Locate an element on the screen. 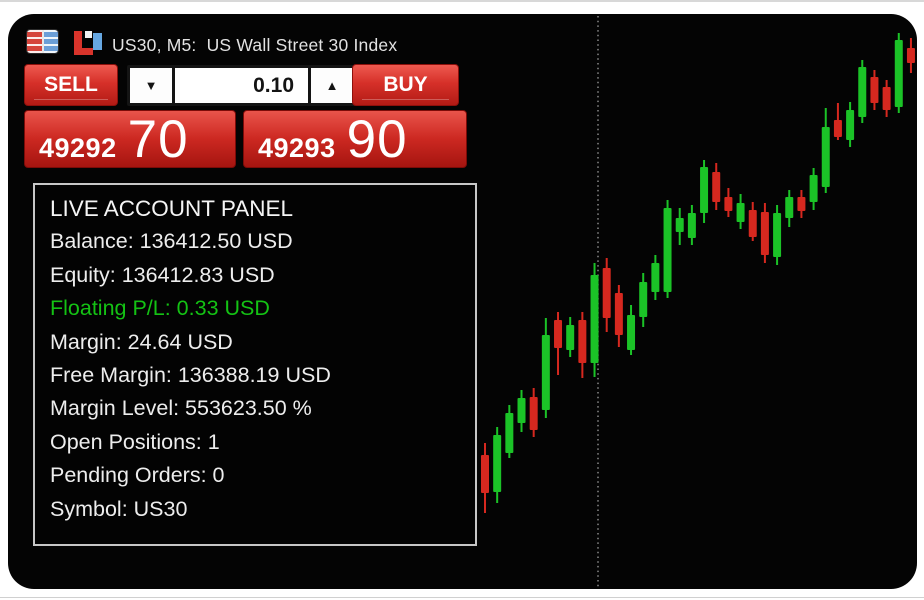  triangle-down-icon: ▼ is located at coordinates (151, 85).